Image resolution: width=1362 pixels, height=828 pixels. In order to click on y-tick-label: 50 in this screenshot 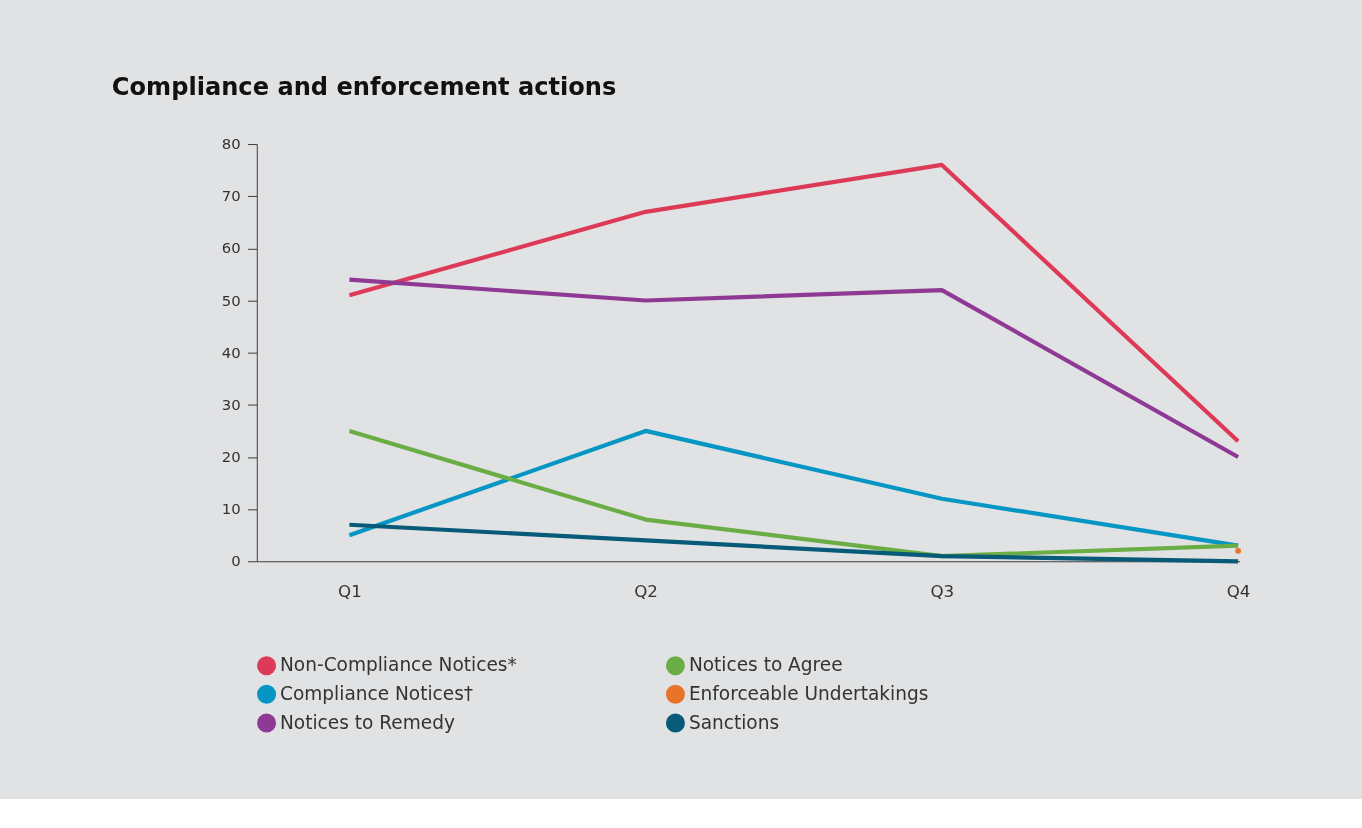, I will do `click(231, 300)`.